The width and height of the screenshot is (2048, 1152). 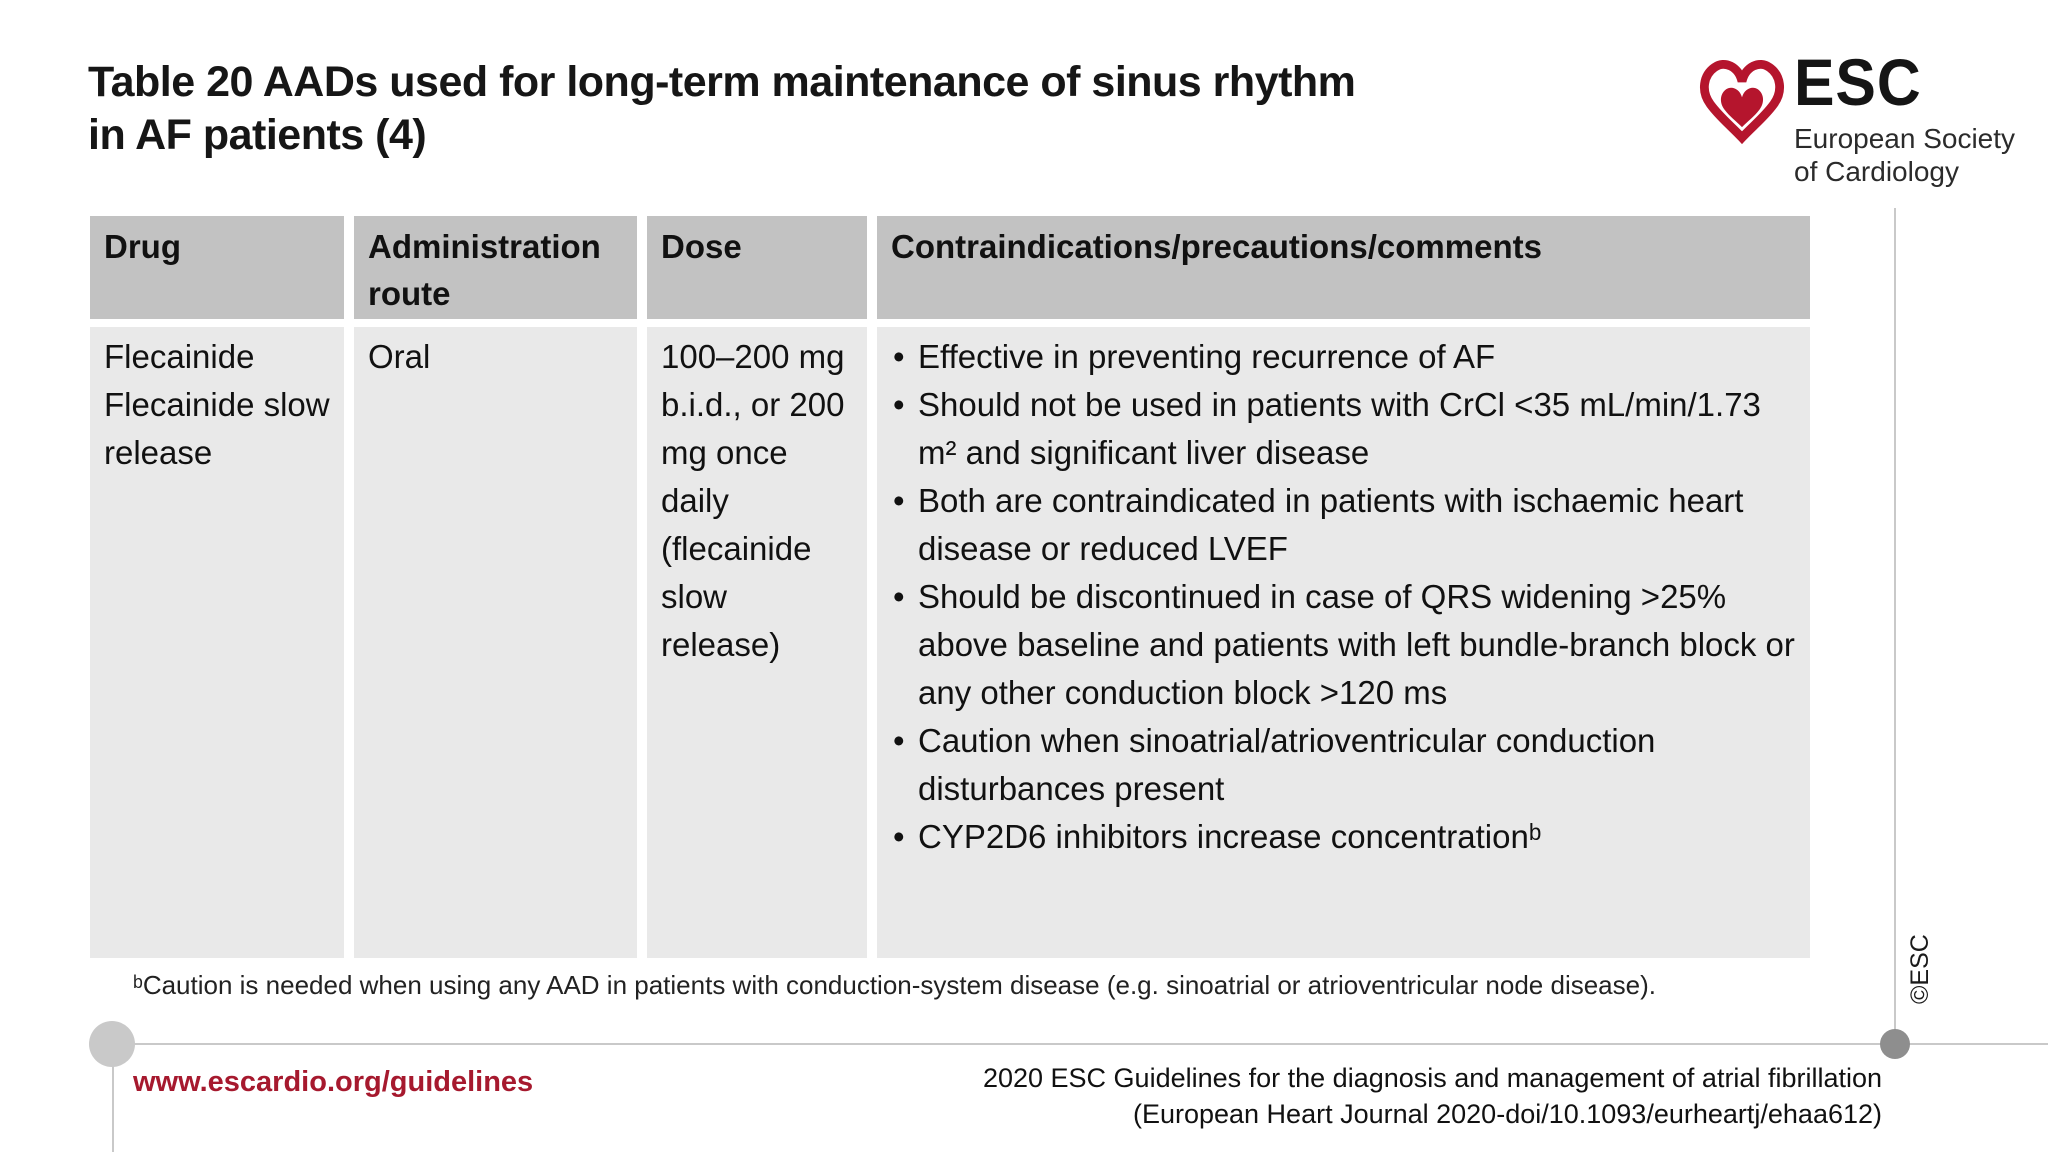 What do you see at coordinates (1876, 171) in the screenshot?
I see `esc-logo-subtitle-line2: of Cardiology` at bounding box center [1876, 171].